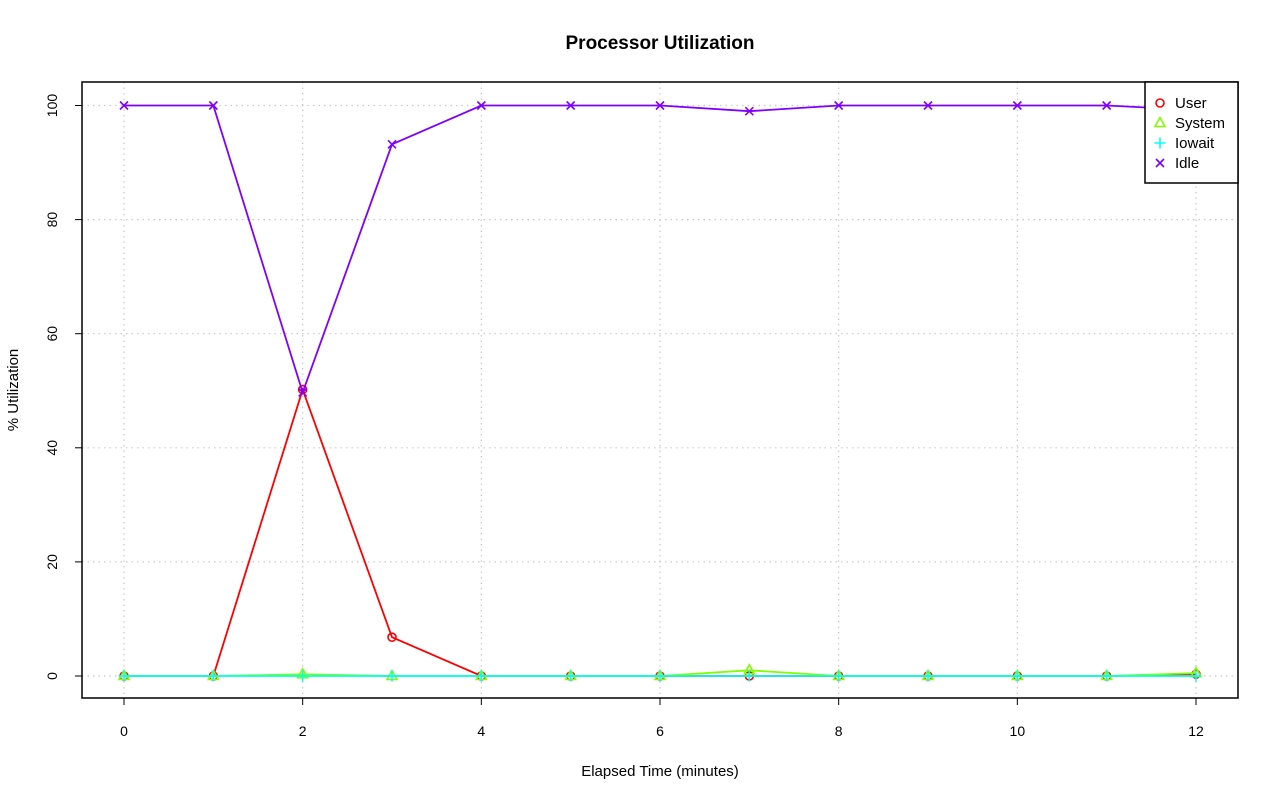 The image size is (1280, 801). I want to click on series-iowait, so click(660, 676).